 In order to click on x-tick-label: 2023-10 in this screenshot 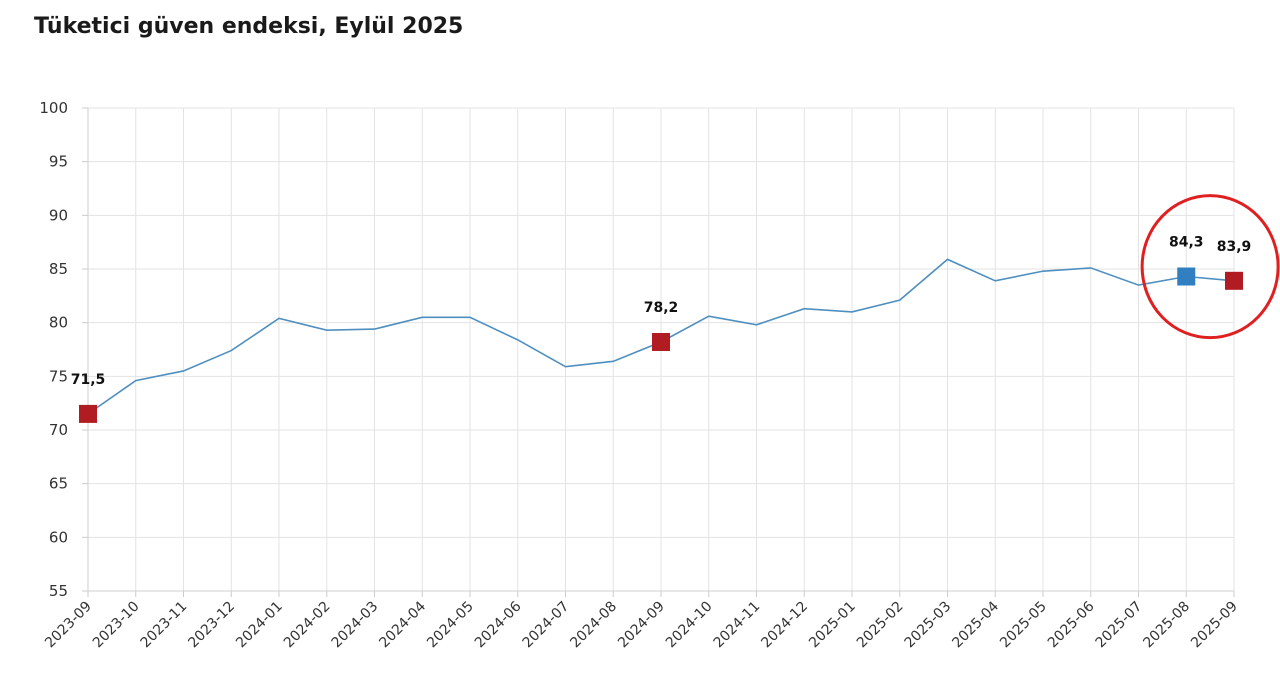, I will do `click(116, 625)`.